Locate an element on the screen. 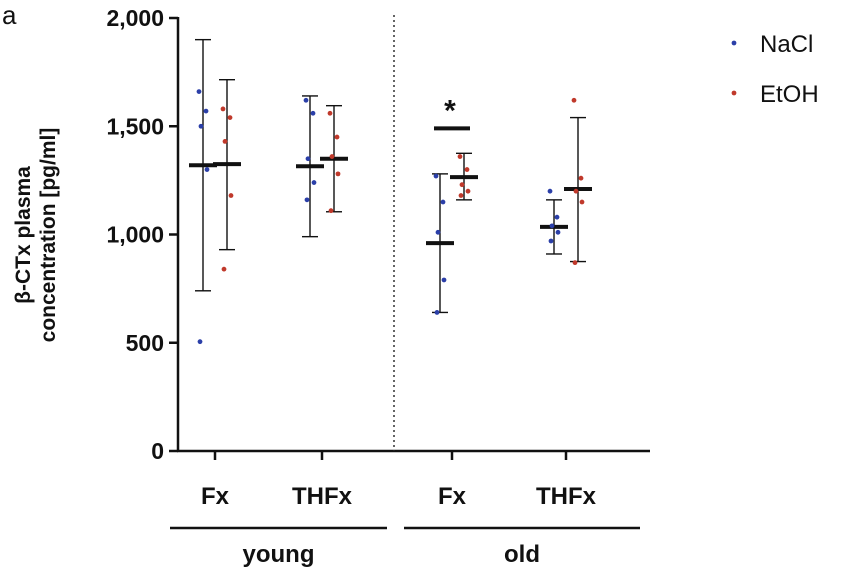 This screenshot has width=854, height=571. legend: NaCl EtOH is located at coordinates (775, 69).